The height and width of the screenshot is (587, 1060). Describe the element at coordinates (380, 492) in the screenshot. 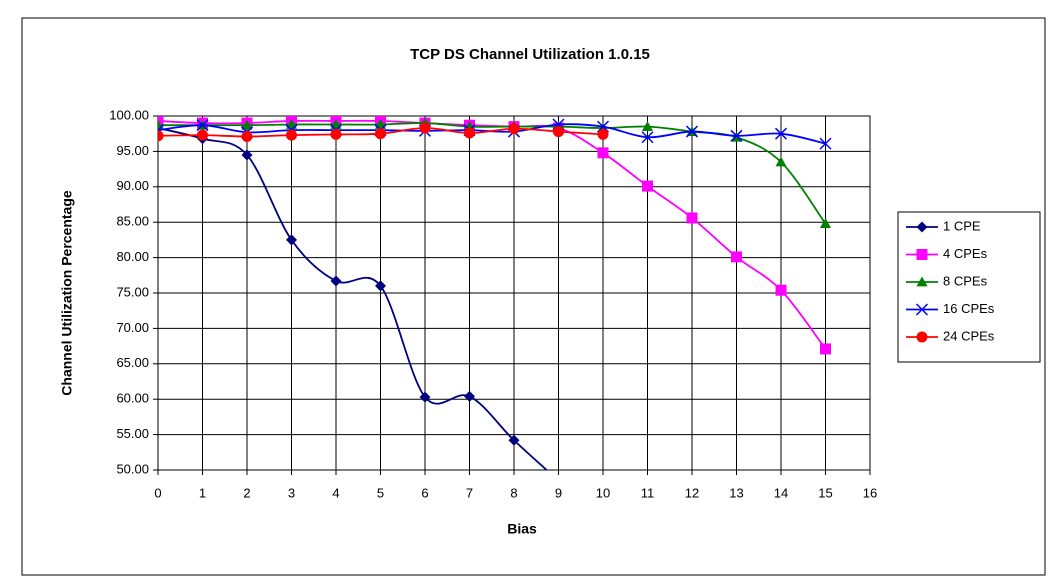

I see `x-tick-label: 5` at that location.